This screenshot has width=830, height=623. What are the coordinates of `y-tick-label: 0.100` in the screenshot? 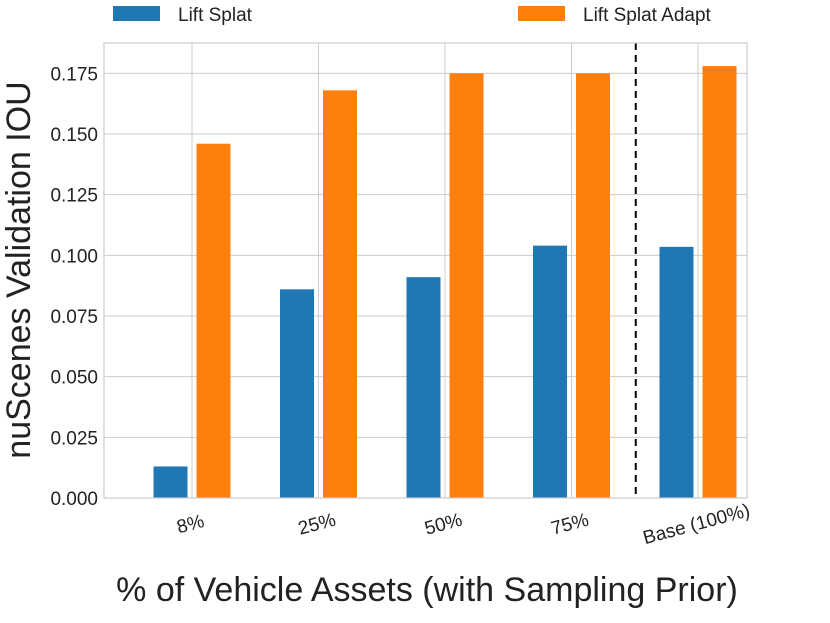 It's located at (74, 256).